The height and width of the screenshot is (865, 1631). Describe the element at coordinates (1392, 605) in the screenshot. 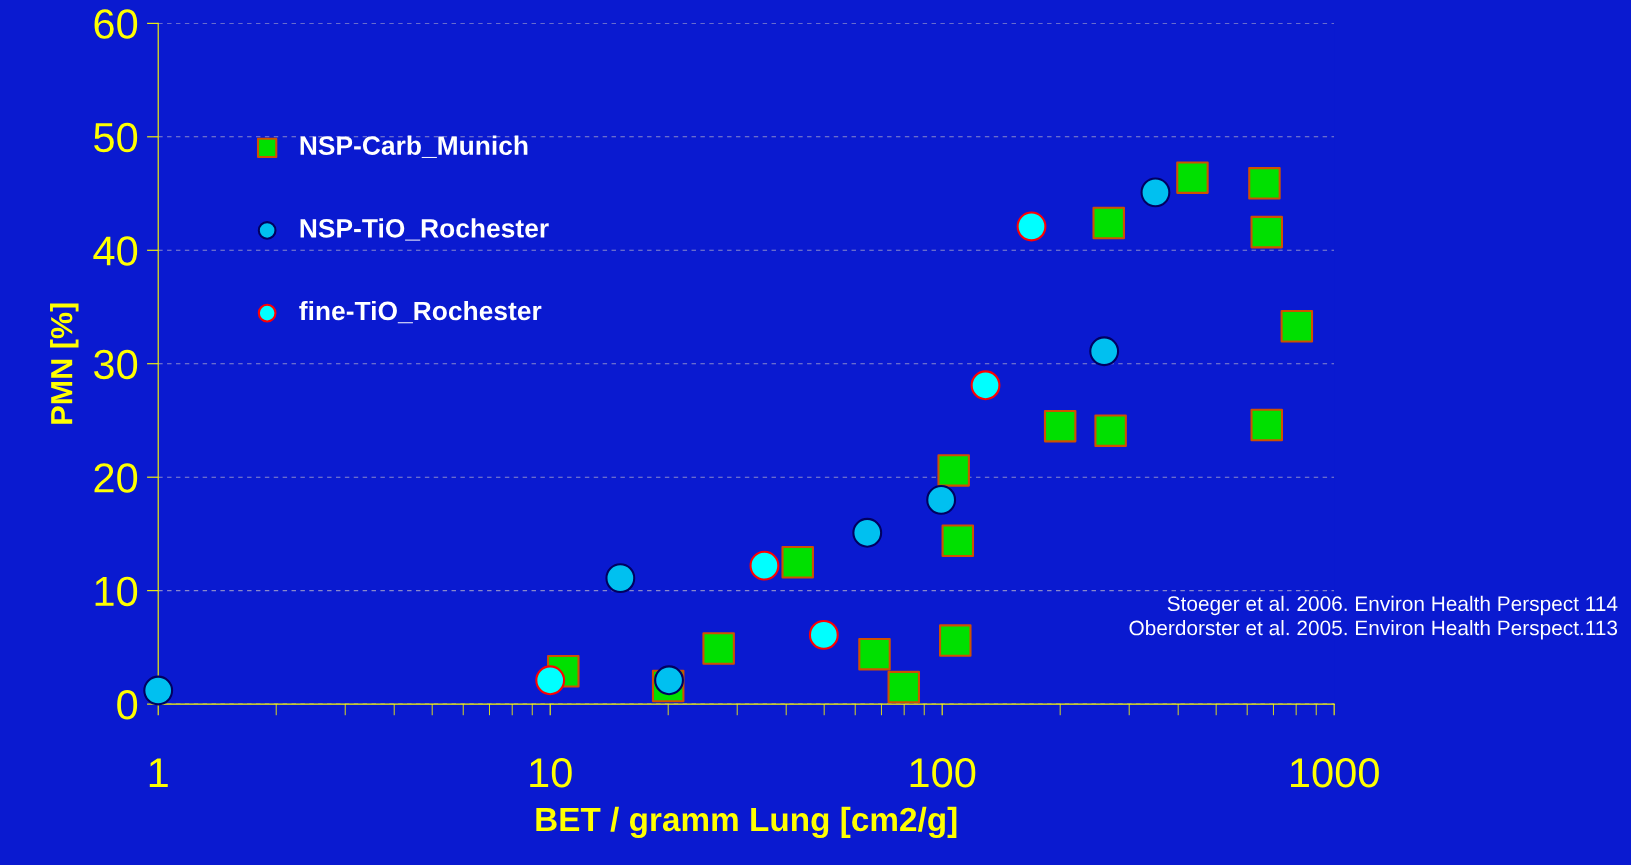

I see `annotation: Stoeger et al. 2006. Environ Health Perspect 114` at that location.